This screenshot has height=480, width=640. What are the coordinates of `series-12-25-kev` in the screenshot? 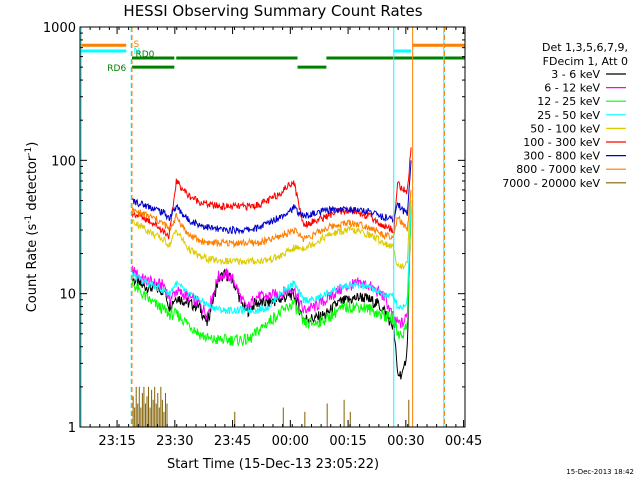 It's located at (271, 280).